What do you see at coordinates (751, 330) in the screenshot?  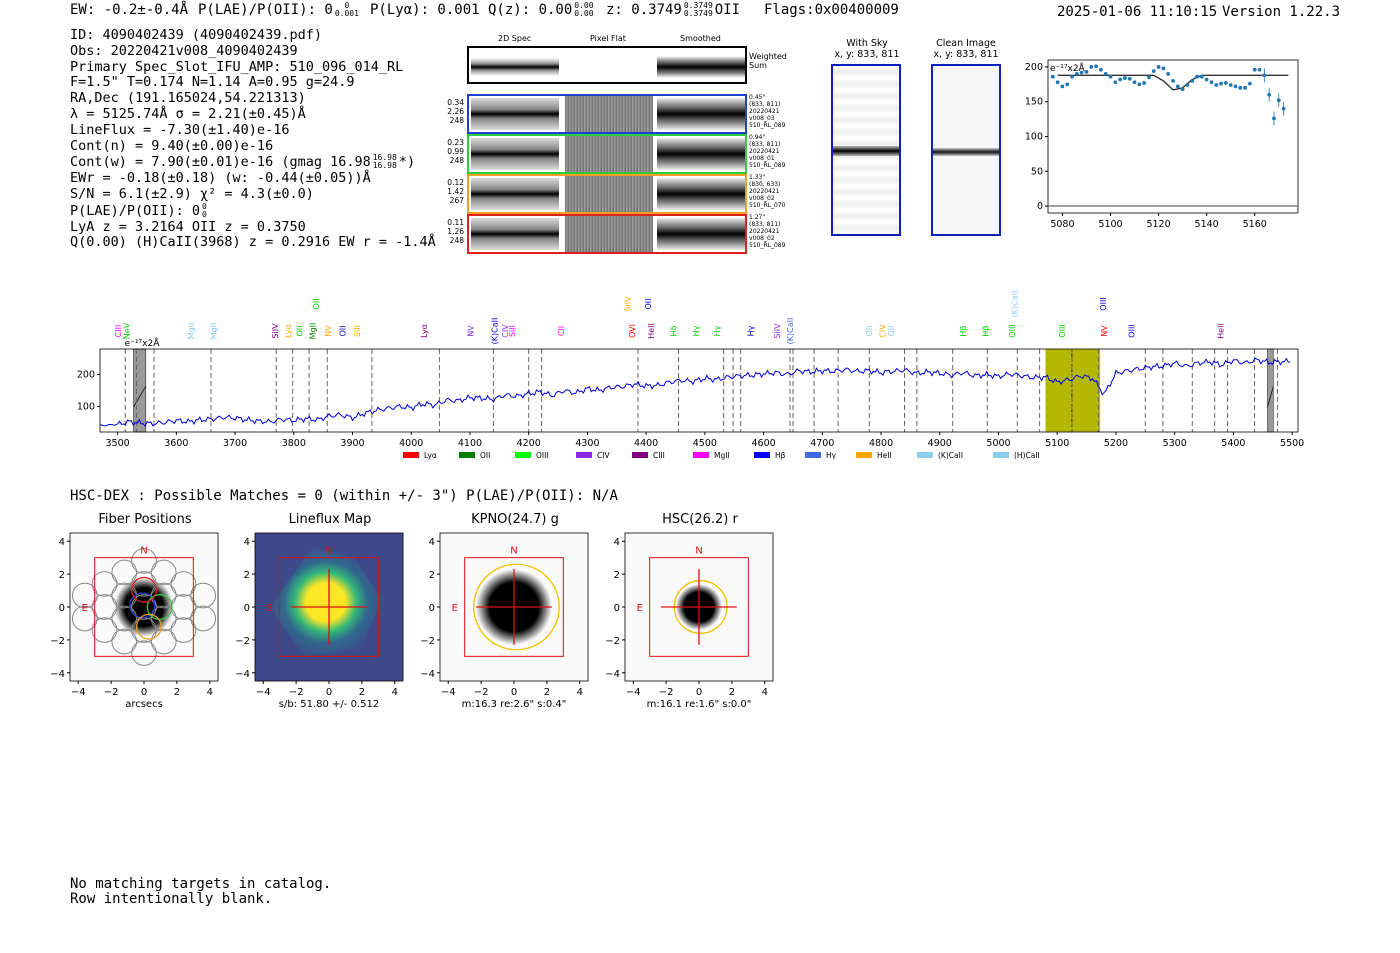 I see `full-line-label: Hγ` at bounding box center [751, 330].